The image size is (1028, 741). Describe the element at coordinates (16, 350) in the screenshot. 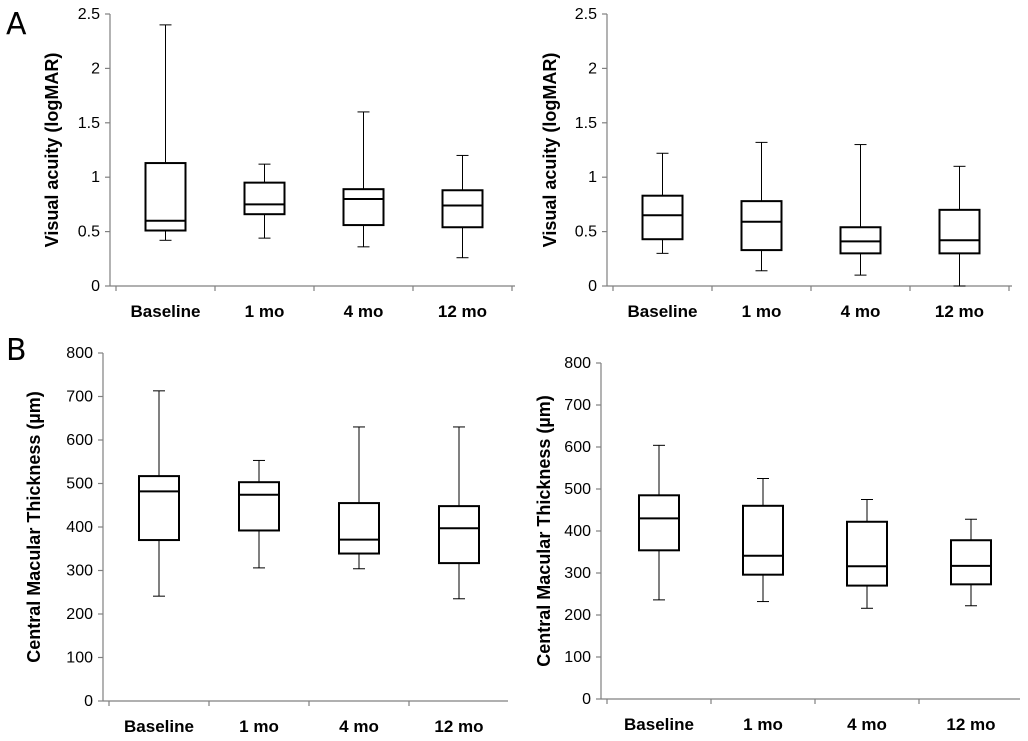

I see `panel-label-b: B` at that location.